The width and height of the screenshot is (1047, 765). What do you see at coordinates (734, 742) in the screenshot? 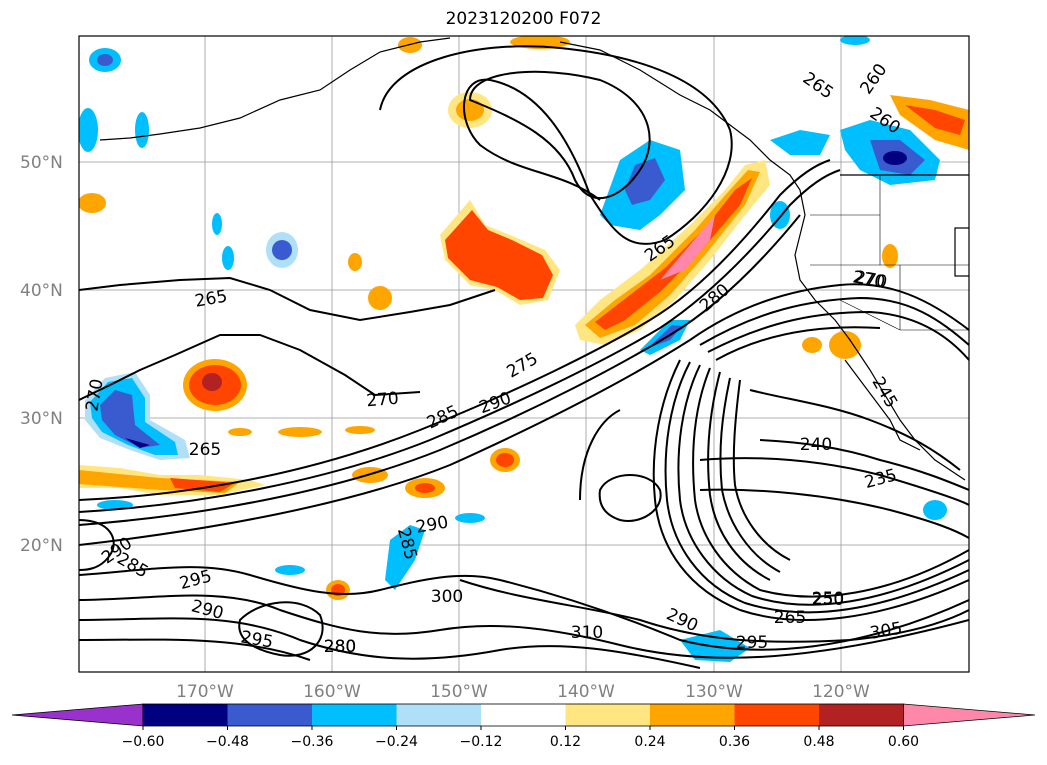
I see `colorbar-tick-label: 0.36` at bounding box center [734, 742].